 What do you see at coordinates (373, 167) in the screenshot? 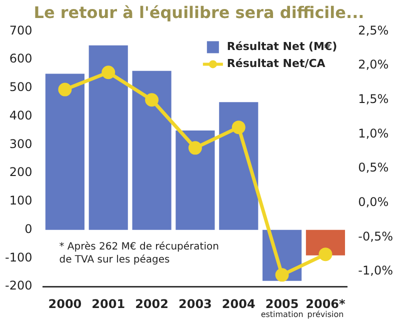
I see `y2-tick-label: 0,5%` at bounding box center [373, 167].